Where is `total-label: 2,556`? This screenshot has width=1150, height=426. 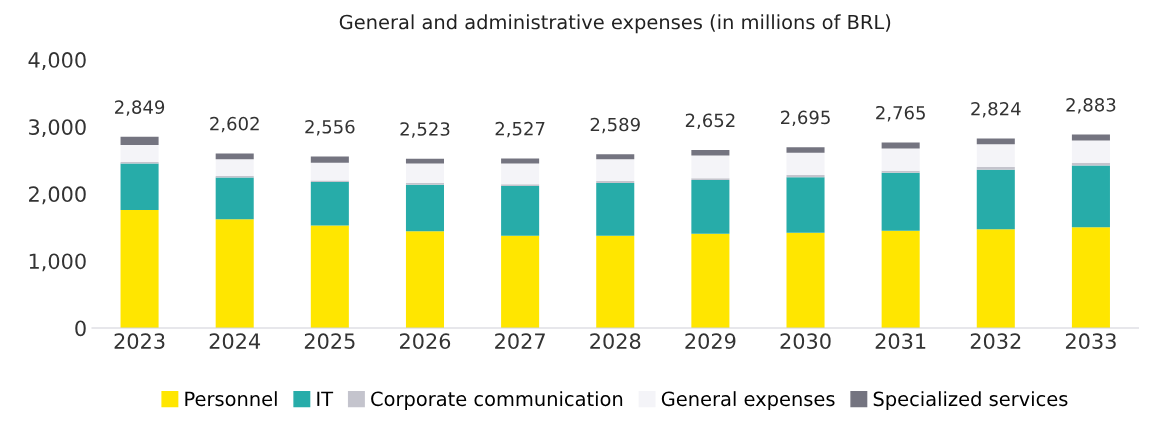 total-label: 2,556 is located at coordinates (330, 127).